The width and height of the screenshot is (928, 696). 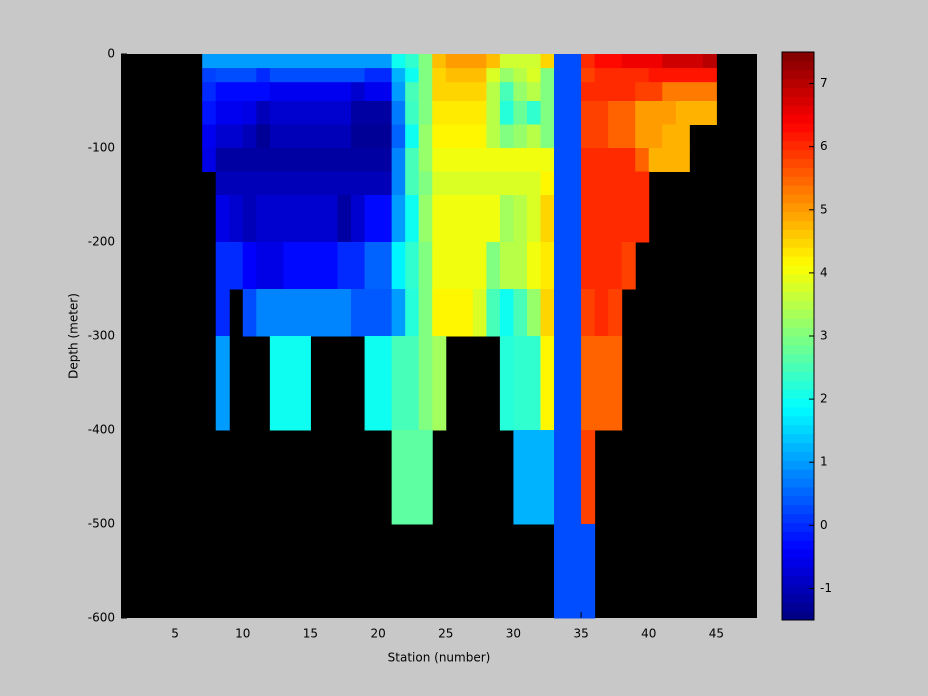 What do you see at coordinates (648, 634) in the screenshot?
I see `x-tick-label: 40` at bounding box center [648, 634].